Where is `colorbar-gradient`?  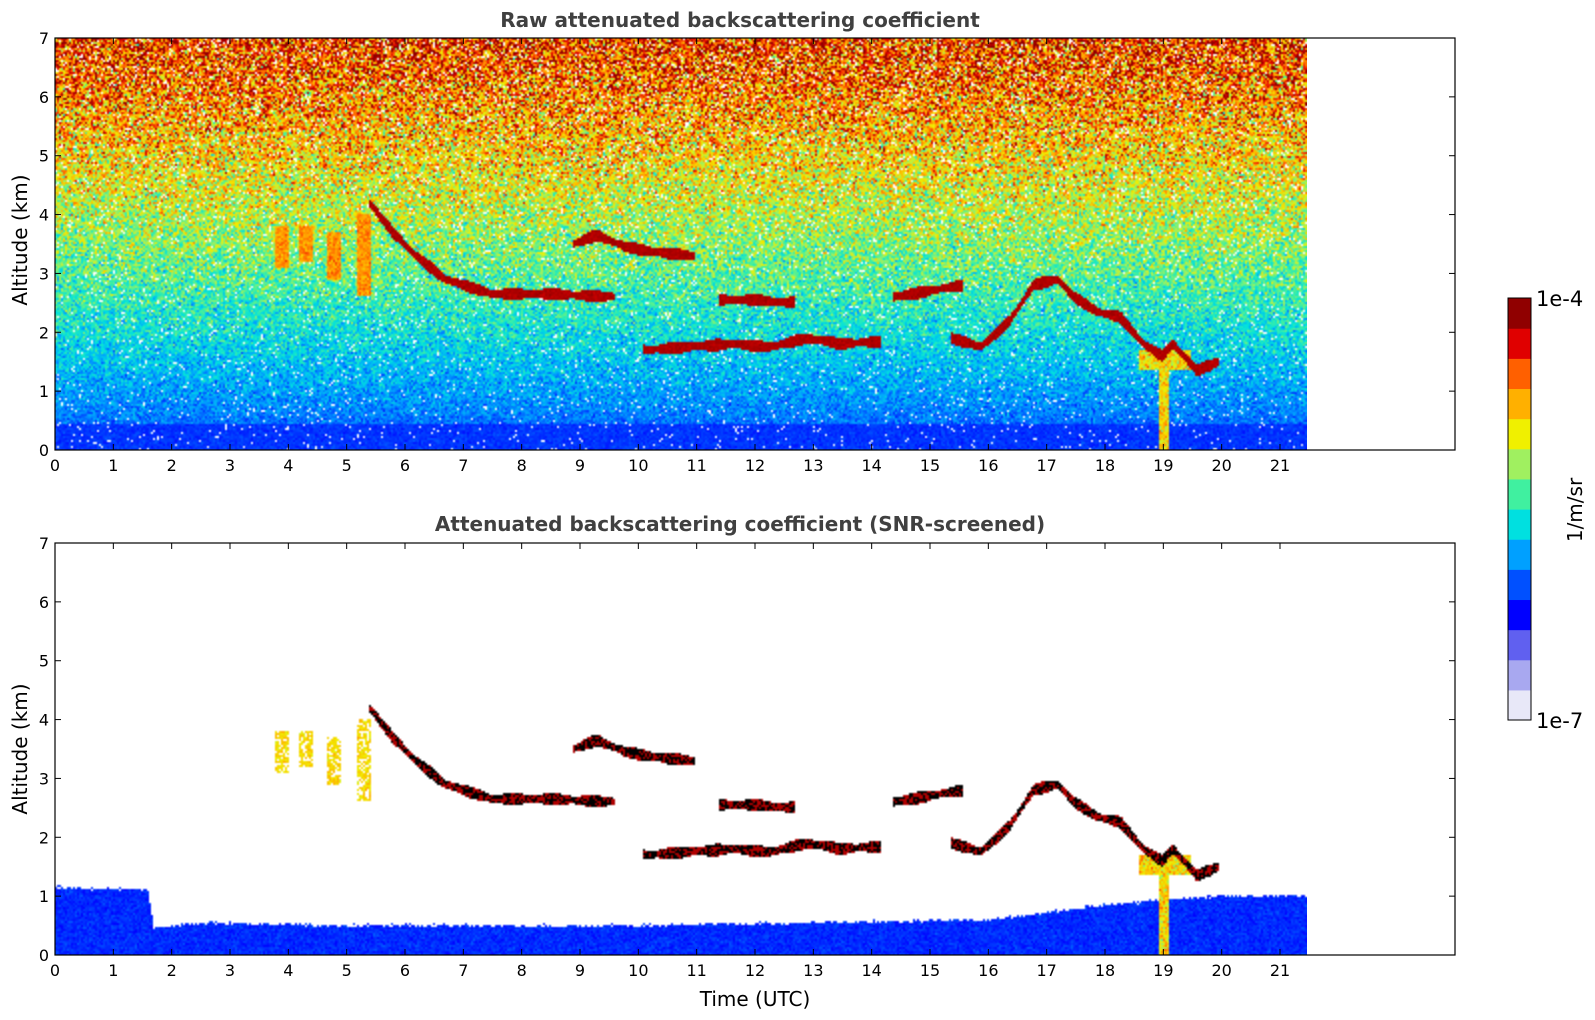
colorbar-gradient is located at coordinates (1519, 509).